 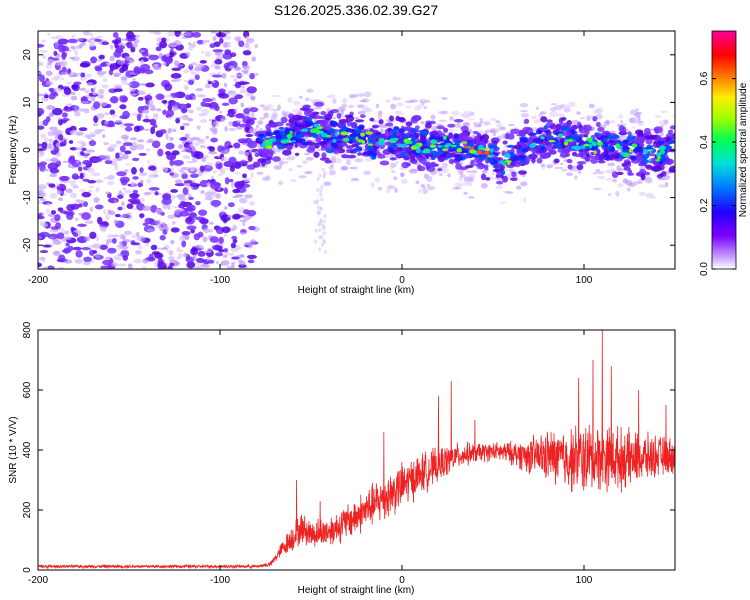 What do you see at coordinates (356, 590) in the screenshot?
I see `snr-x-label: Height of straight line (km)` at bounding box center [356, 590].